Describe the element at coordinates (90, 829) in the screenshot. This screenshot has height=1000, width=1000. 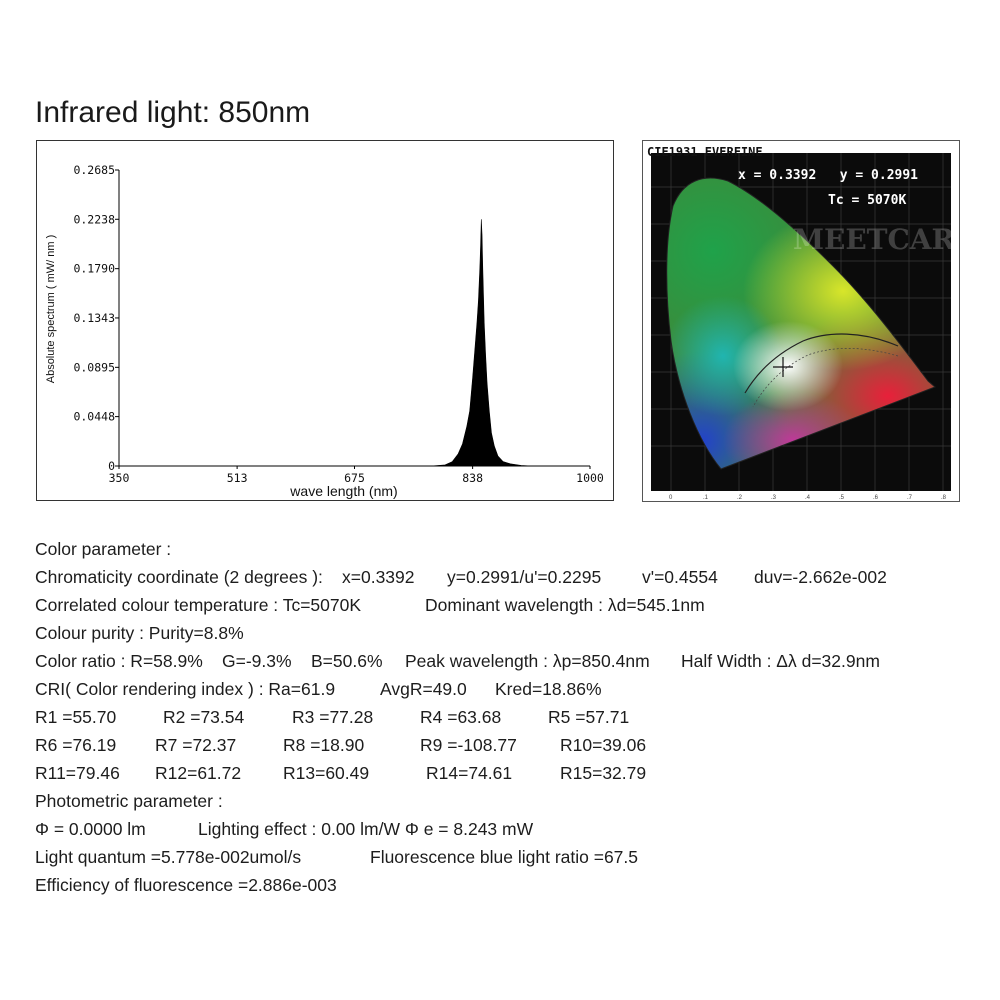
I see `luminous-flux: Φ = 0.0000 lm` at that location.